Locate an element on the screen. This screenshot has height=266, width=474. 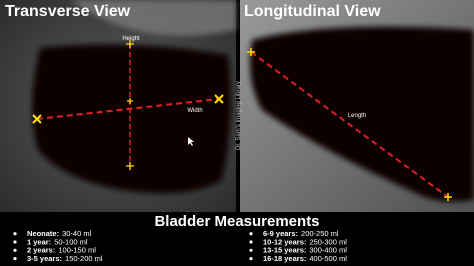
age-label: 1 year: is located at coordinates (39, 241).